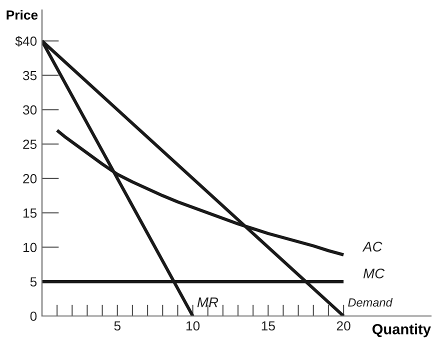 This screenshot has height=338, width=445. I want to click on x-tick-label: 15, so click(268, 326).